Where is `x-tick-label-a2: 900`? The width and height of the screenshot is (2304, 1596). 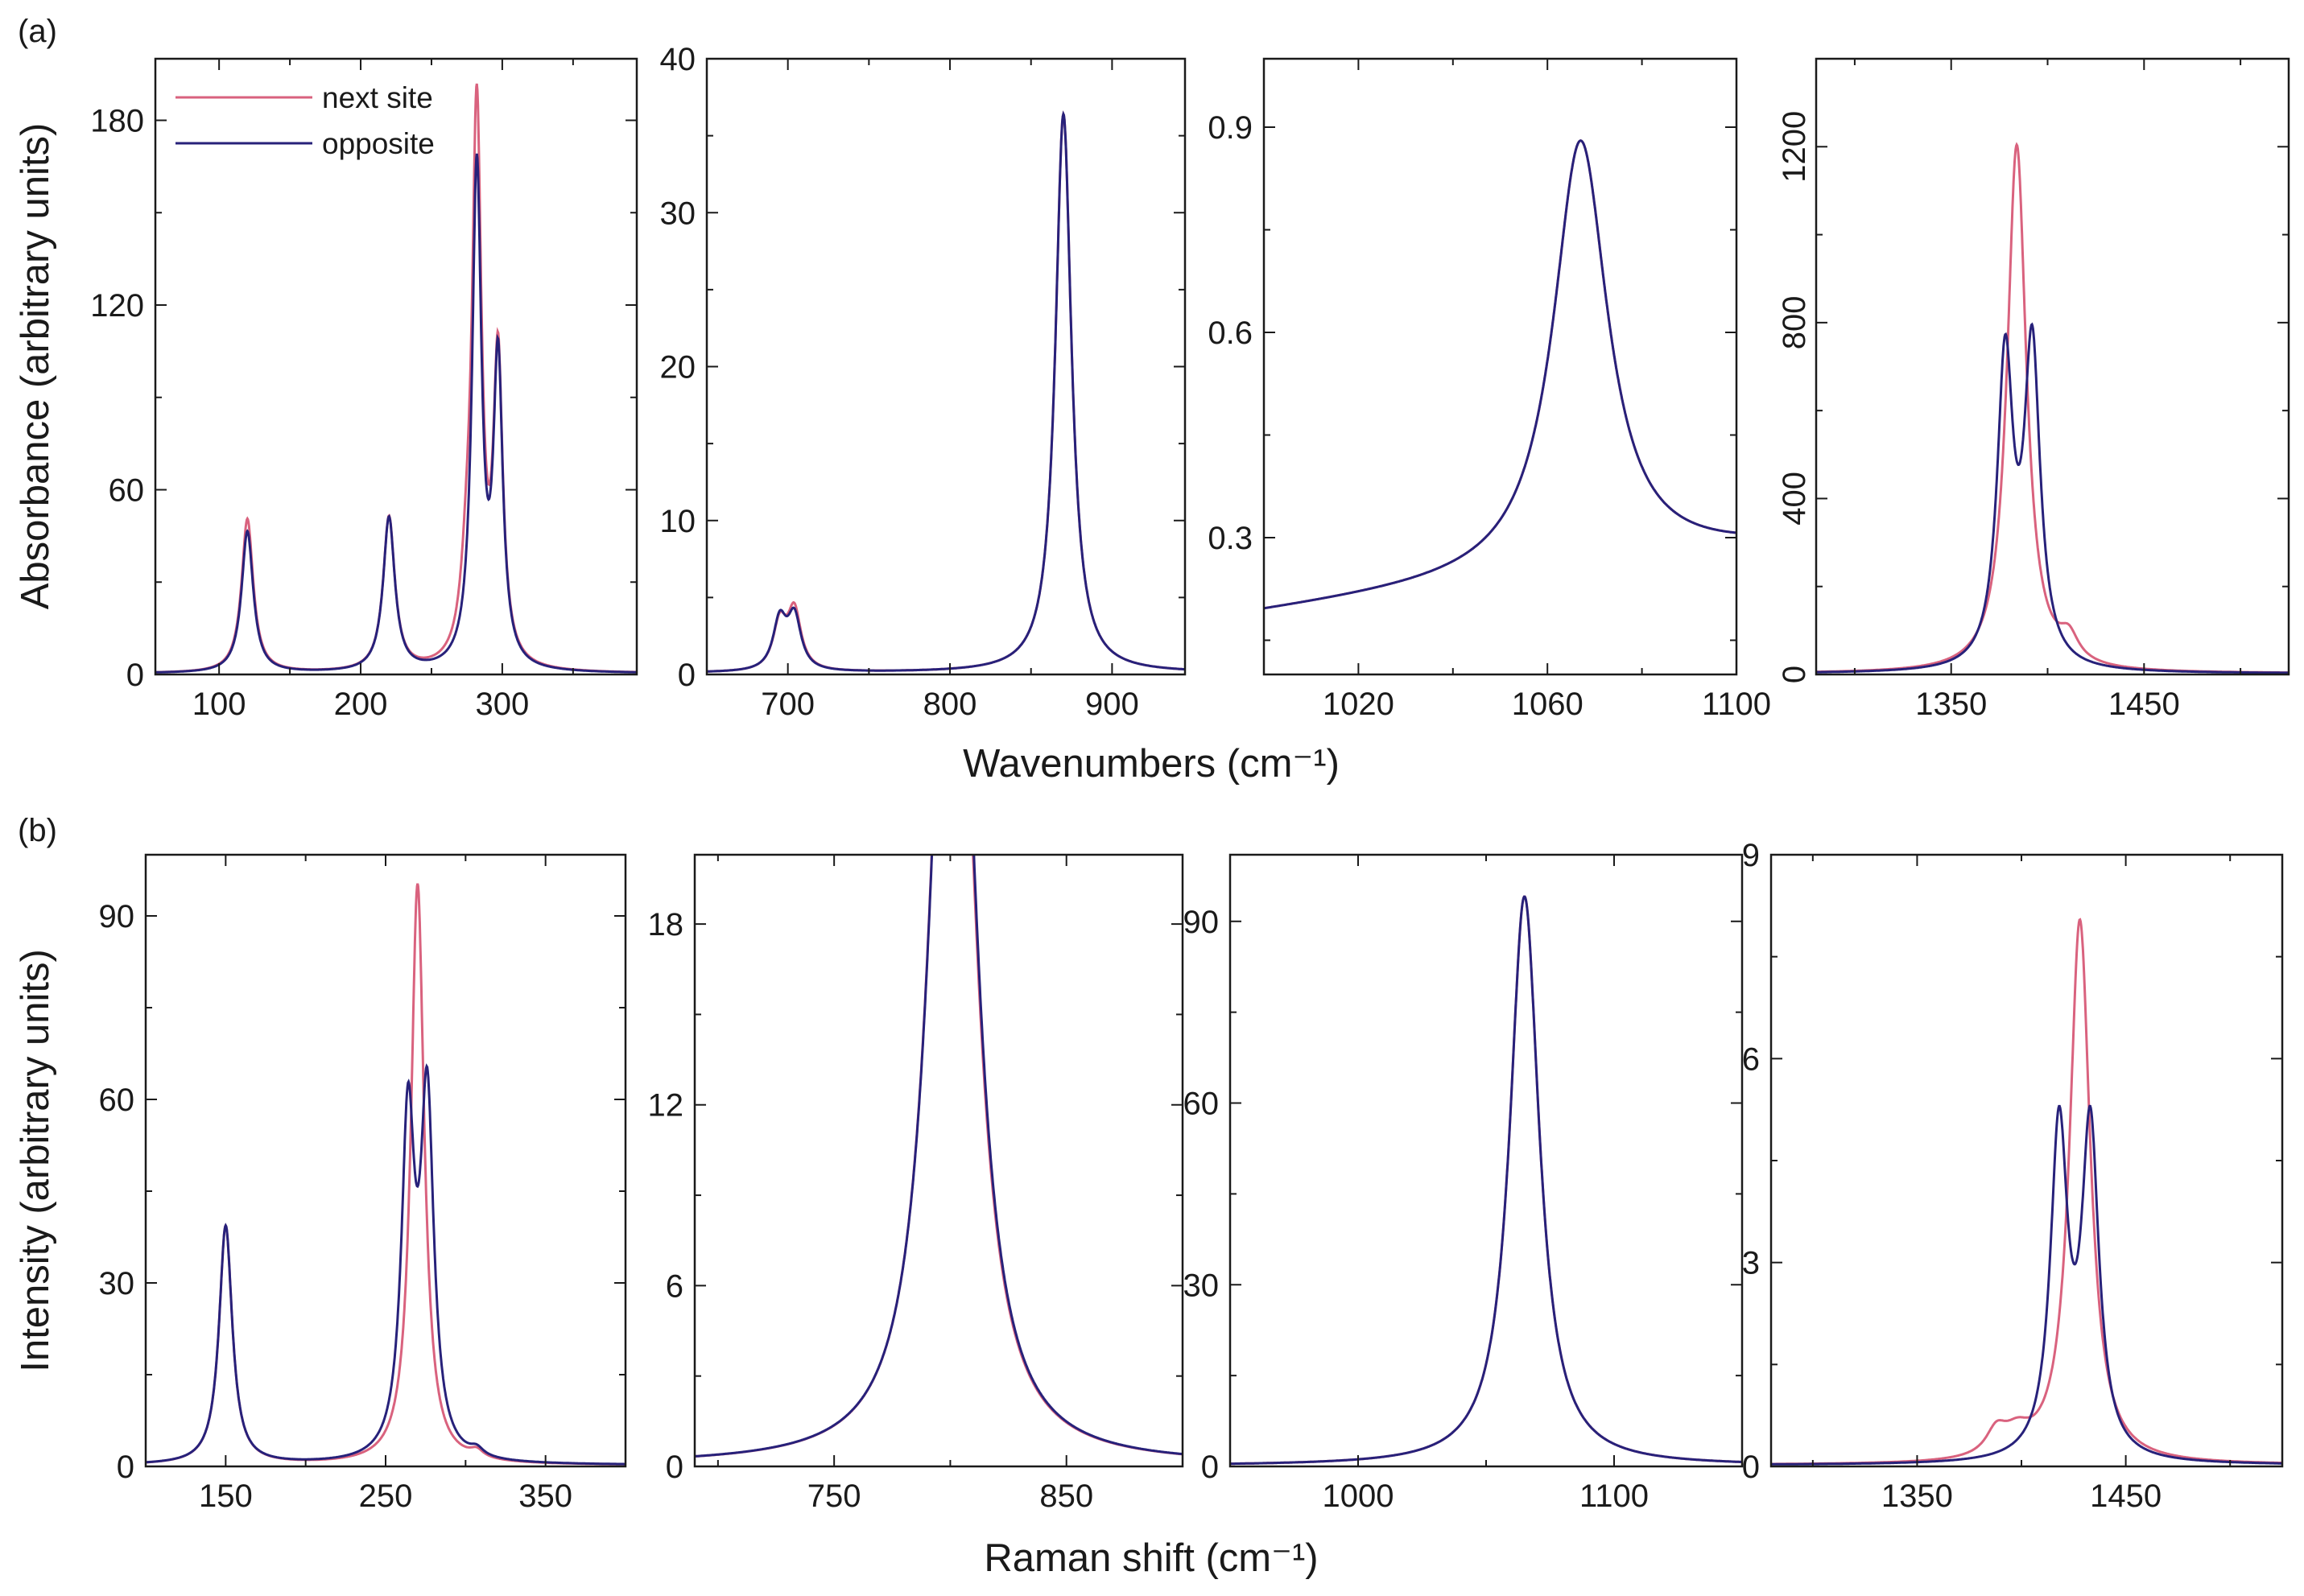
x-tick-label-a2: 900 is located at coordinates (1112, 704).